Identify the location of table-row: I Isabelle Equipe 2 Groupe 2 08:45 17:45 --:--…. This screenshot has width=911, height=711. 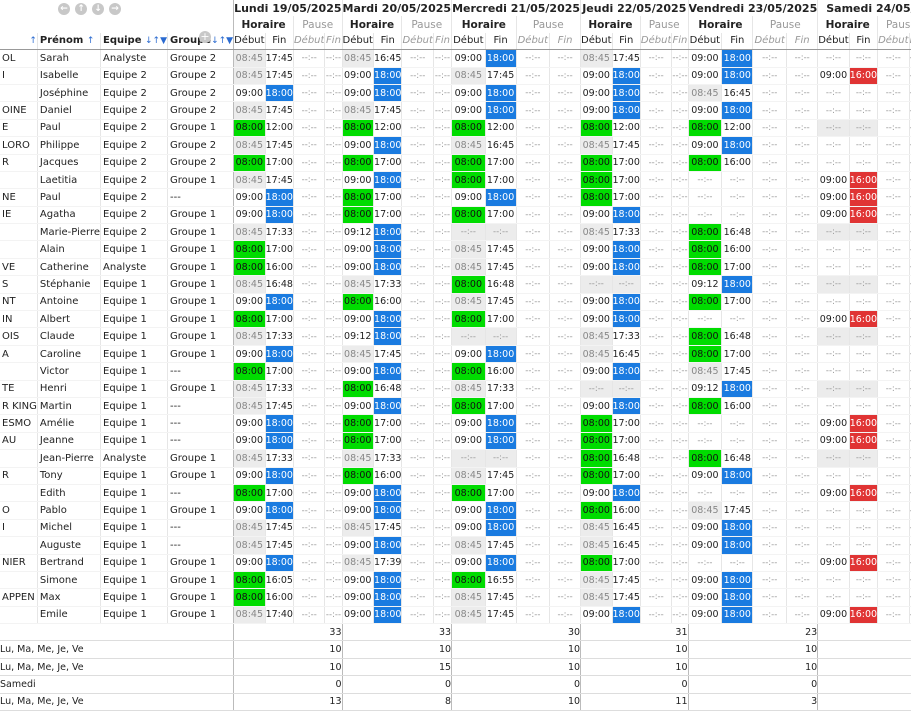
(455, 76).